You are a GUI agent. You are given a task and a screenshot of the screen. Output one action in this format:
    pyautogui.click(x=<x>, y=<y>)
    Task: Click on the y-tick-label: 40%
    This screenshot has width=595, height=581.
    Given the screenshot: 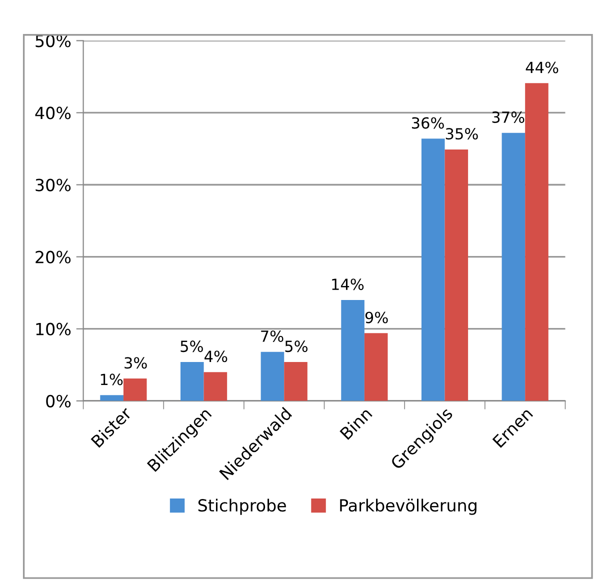 What is the action you would take?
    pyautogui.click(x=53, y=113)
    